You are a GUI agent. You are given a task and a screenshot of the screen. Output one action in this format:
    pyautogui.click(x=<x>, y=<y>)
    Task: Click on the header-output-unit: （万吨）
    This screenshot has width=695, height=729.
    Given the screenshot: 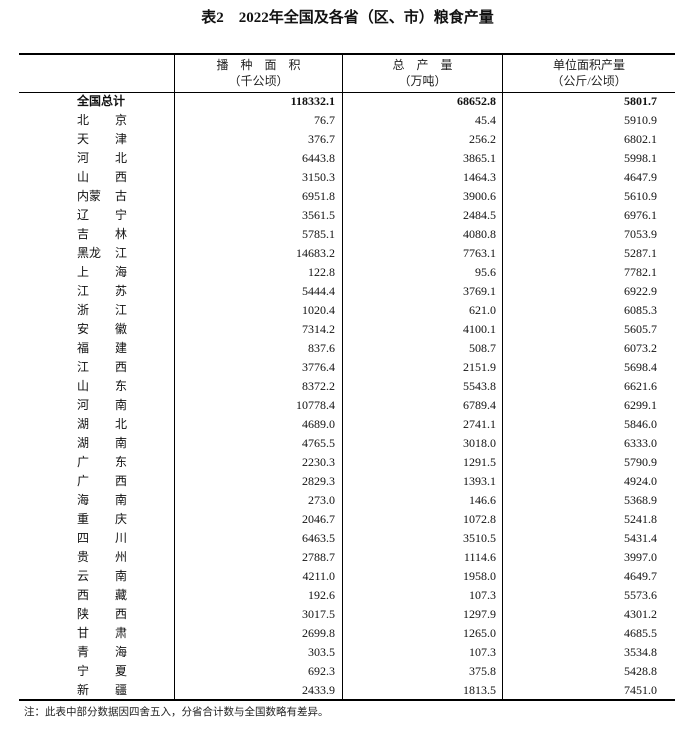 What is the action you would take?
    pyautogui.click(x=422, y=81)
    